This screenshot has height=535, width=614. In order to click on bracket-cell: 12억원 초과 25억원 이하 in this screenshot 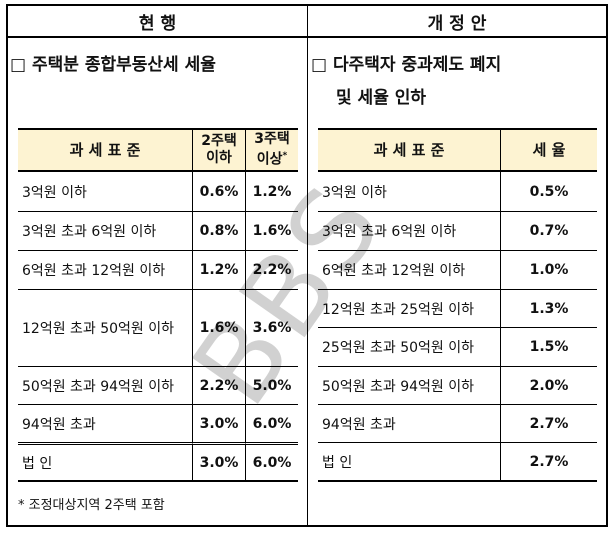, I will do `click(409, 308)`.